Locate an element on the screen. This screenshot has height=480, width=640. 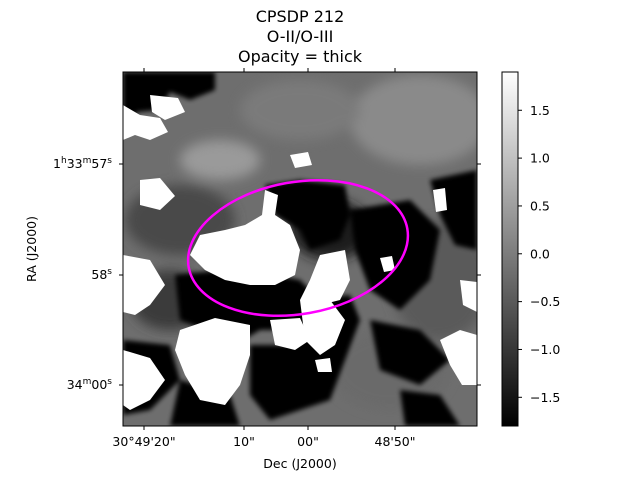
x-tick-label: 48'50" is located at coordinates (395, 441).